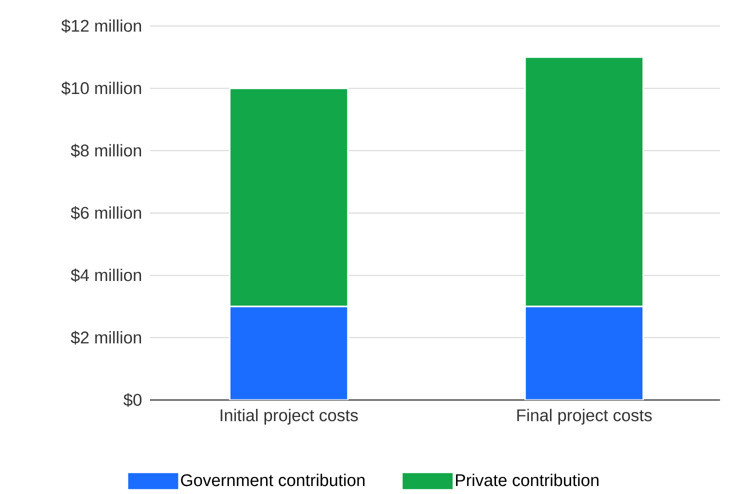 The width and height of the screenshot is (733, 494). I want to click on x-tick-label: Final project costs, so click(584, 416).